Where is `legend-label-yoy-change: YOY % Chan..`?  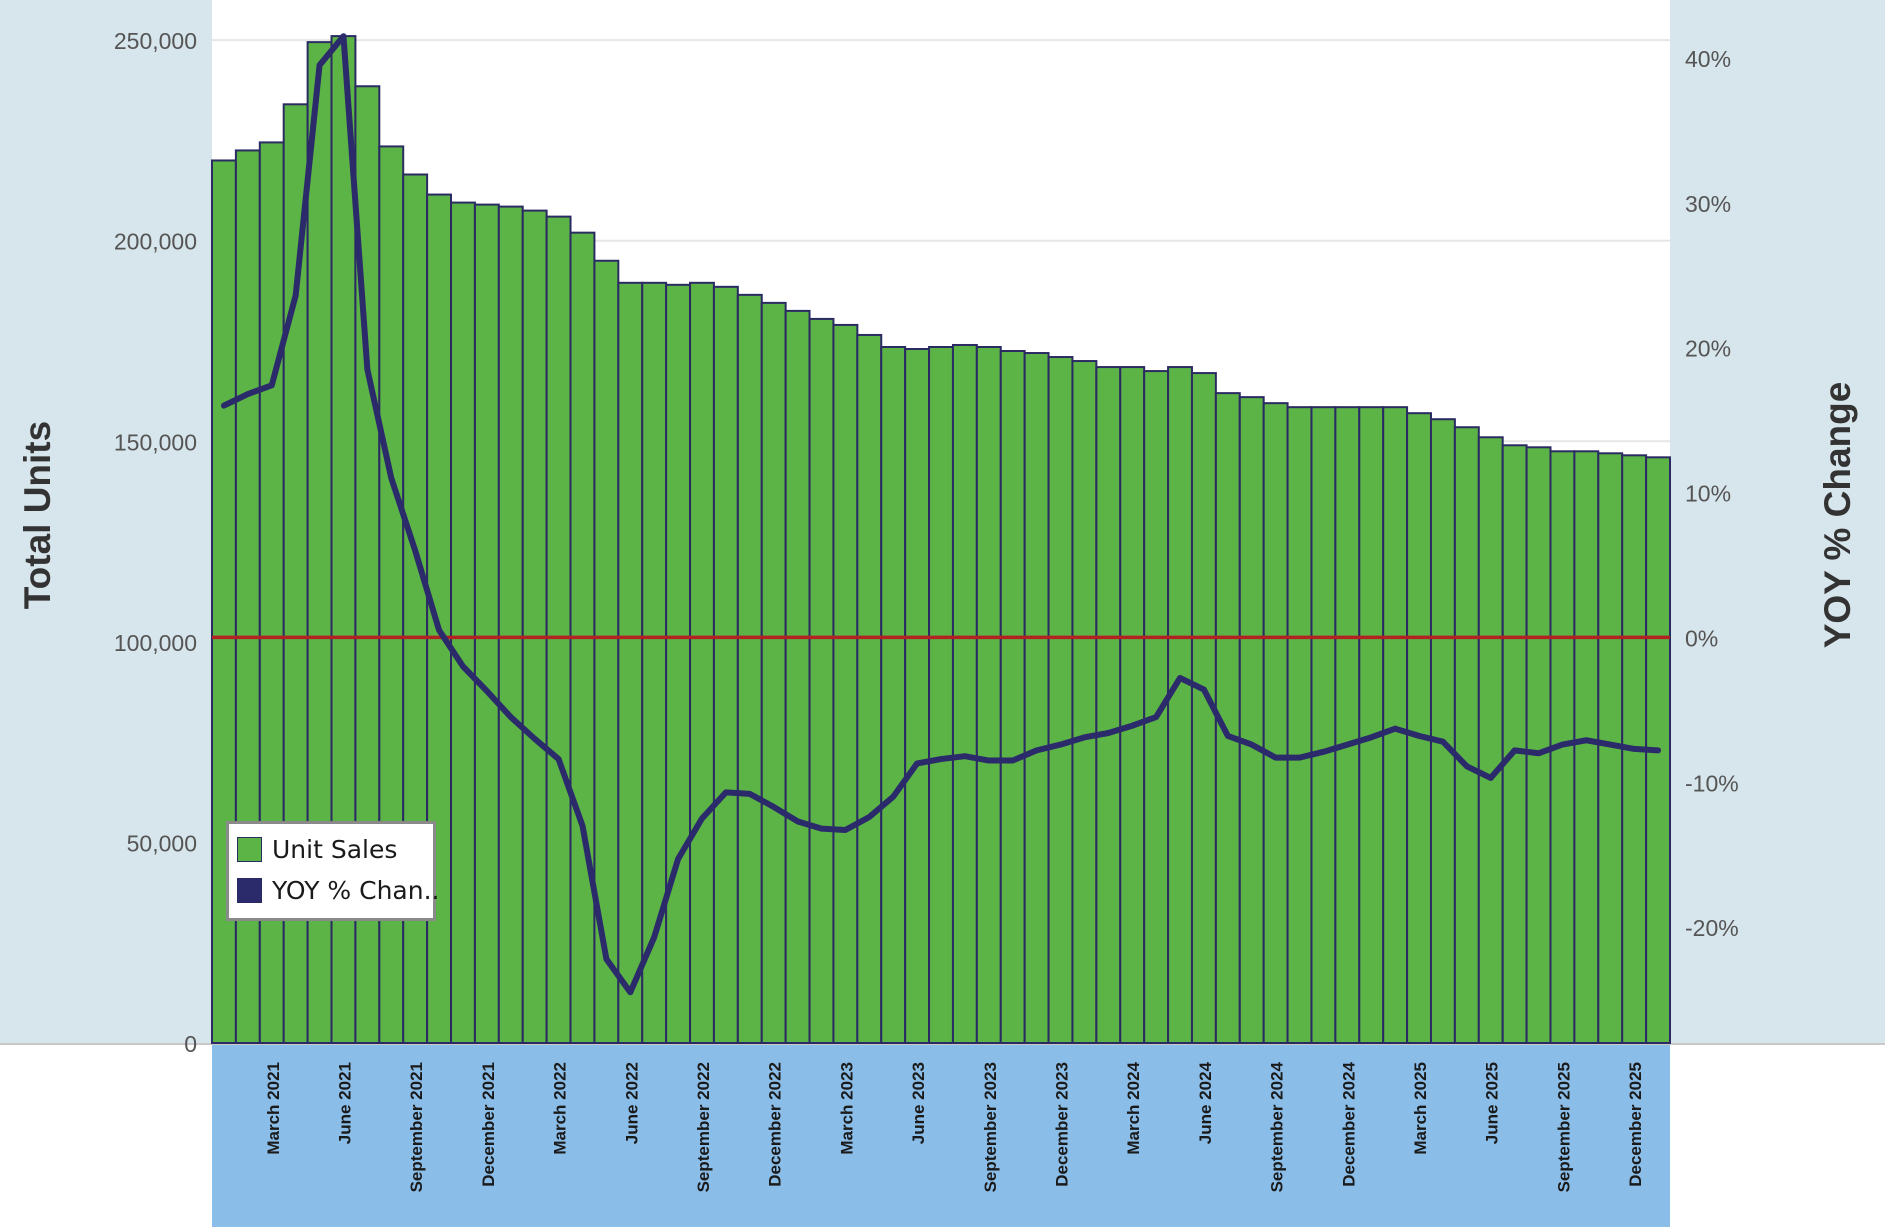 legend-label-yoy-change: YOY % Chan.. is located at coordinates (356, 890).